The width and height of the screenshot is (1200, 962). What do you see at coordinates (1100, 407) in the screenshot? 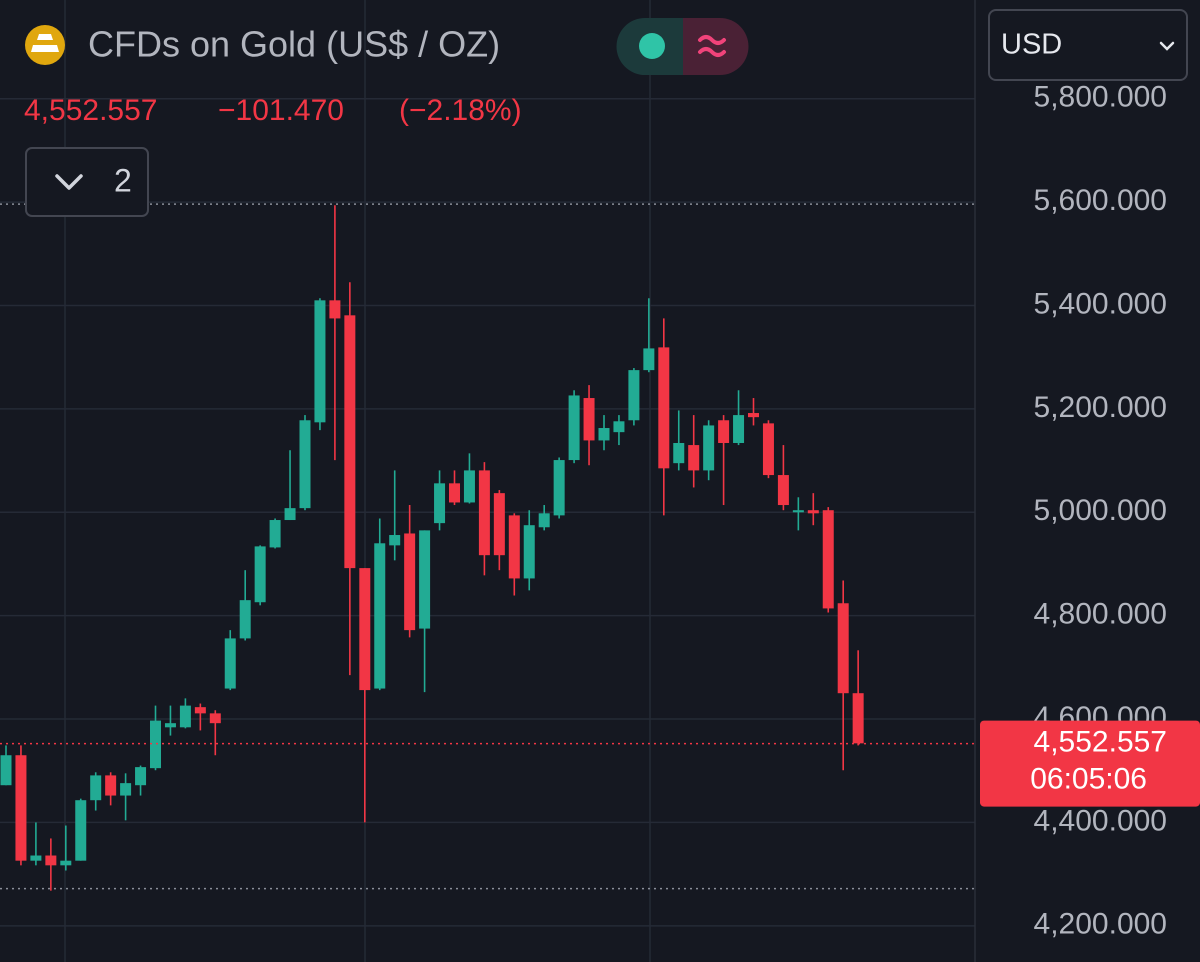
I see `y-tick-label: 5,200.000` at bounding box center [1100, 407].